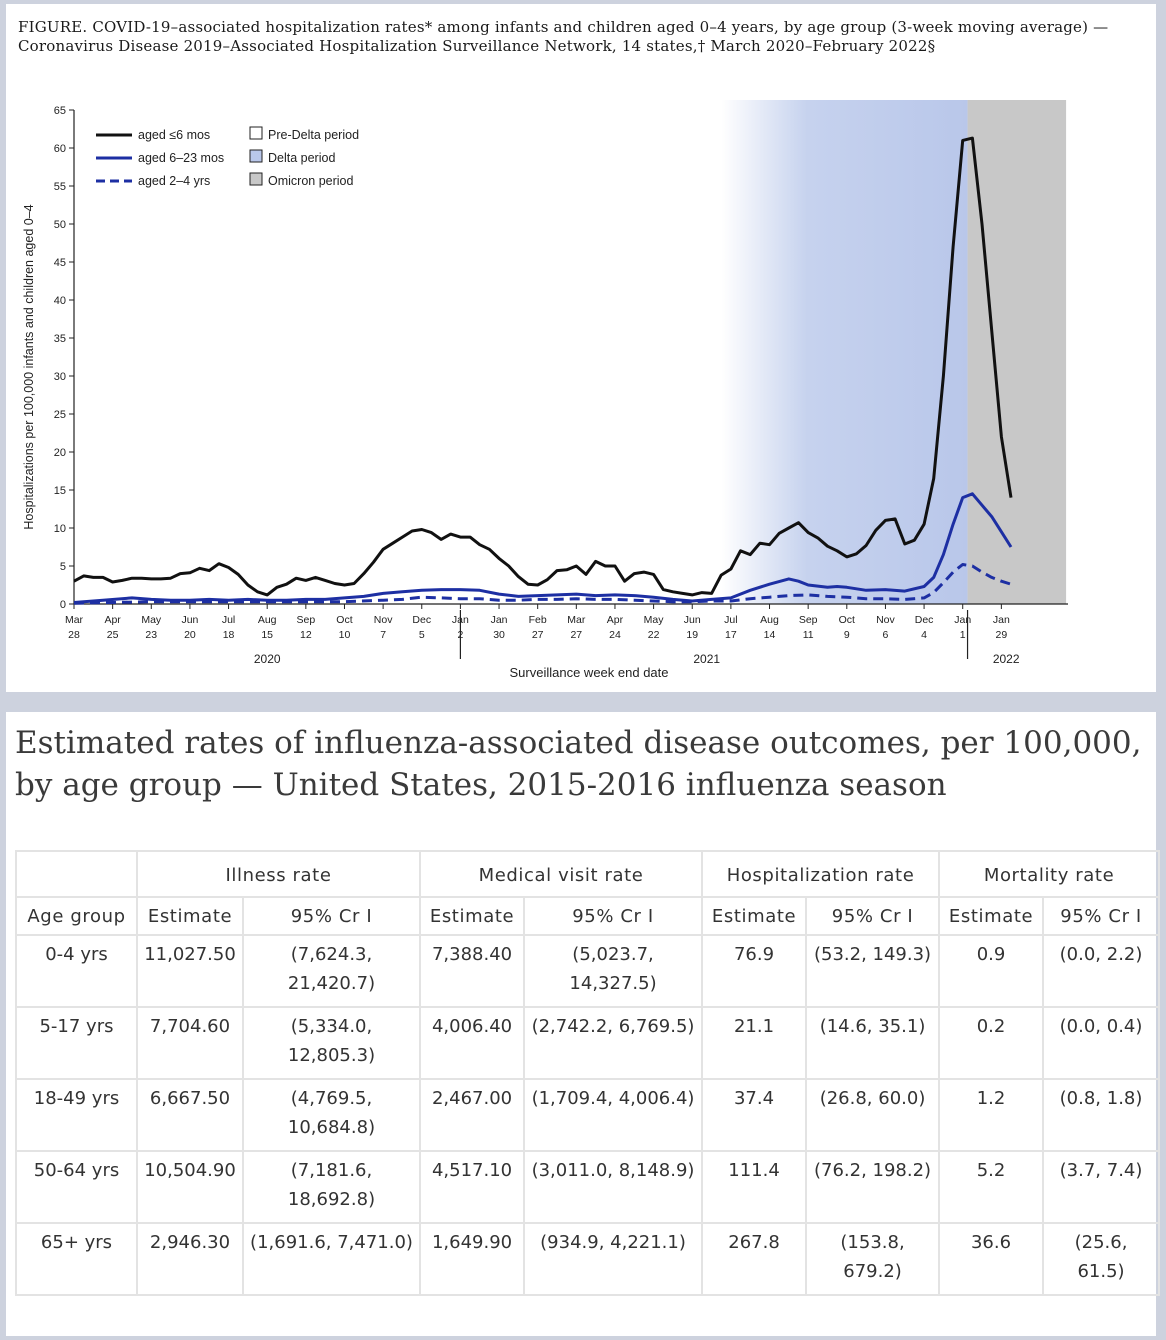 The height and width of the screenshot is (1340, 1166). I want to click on header-blank, so click(76, 874).